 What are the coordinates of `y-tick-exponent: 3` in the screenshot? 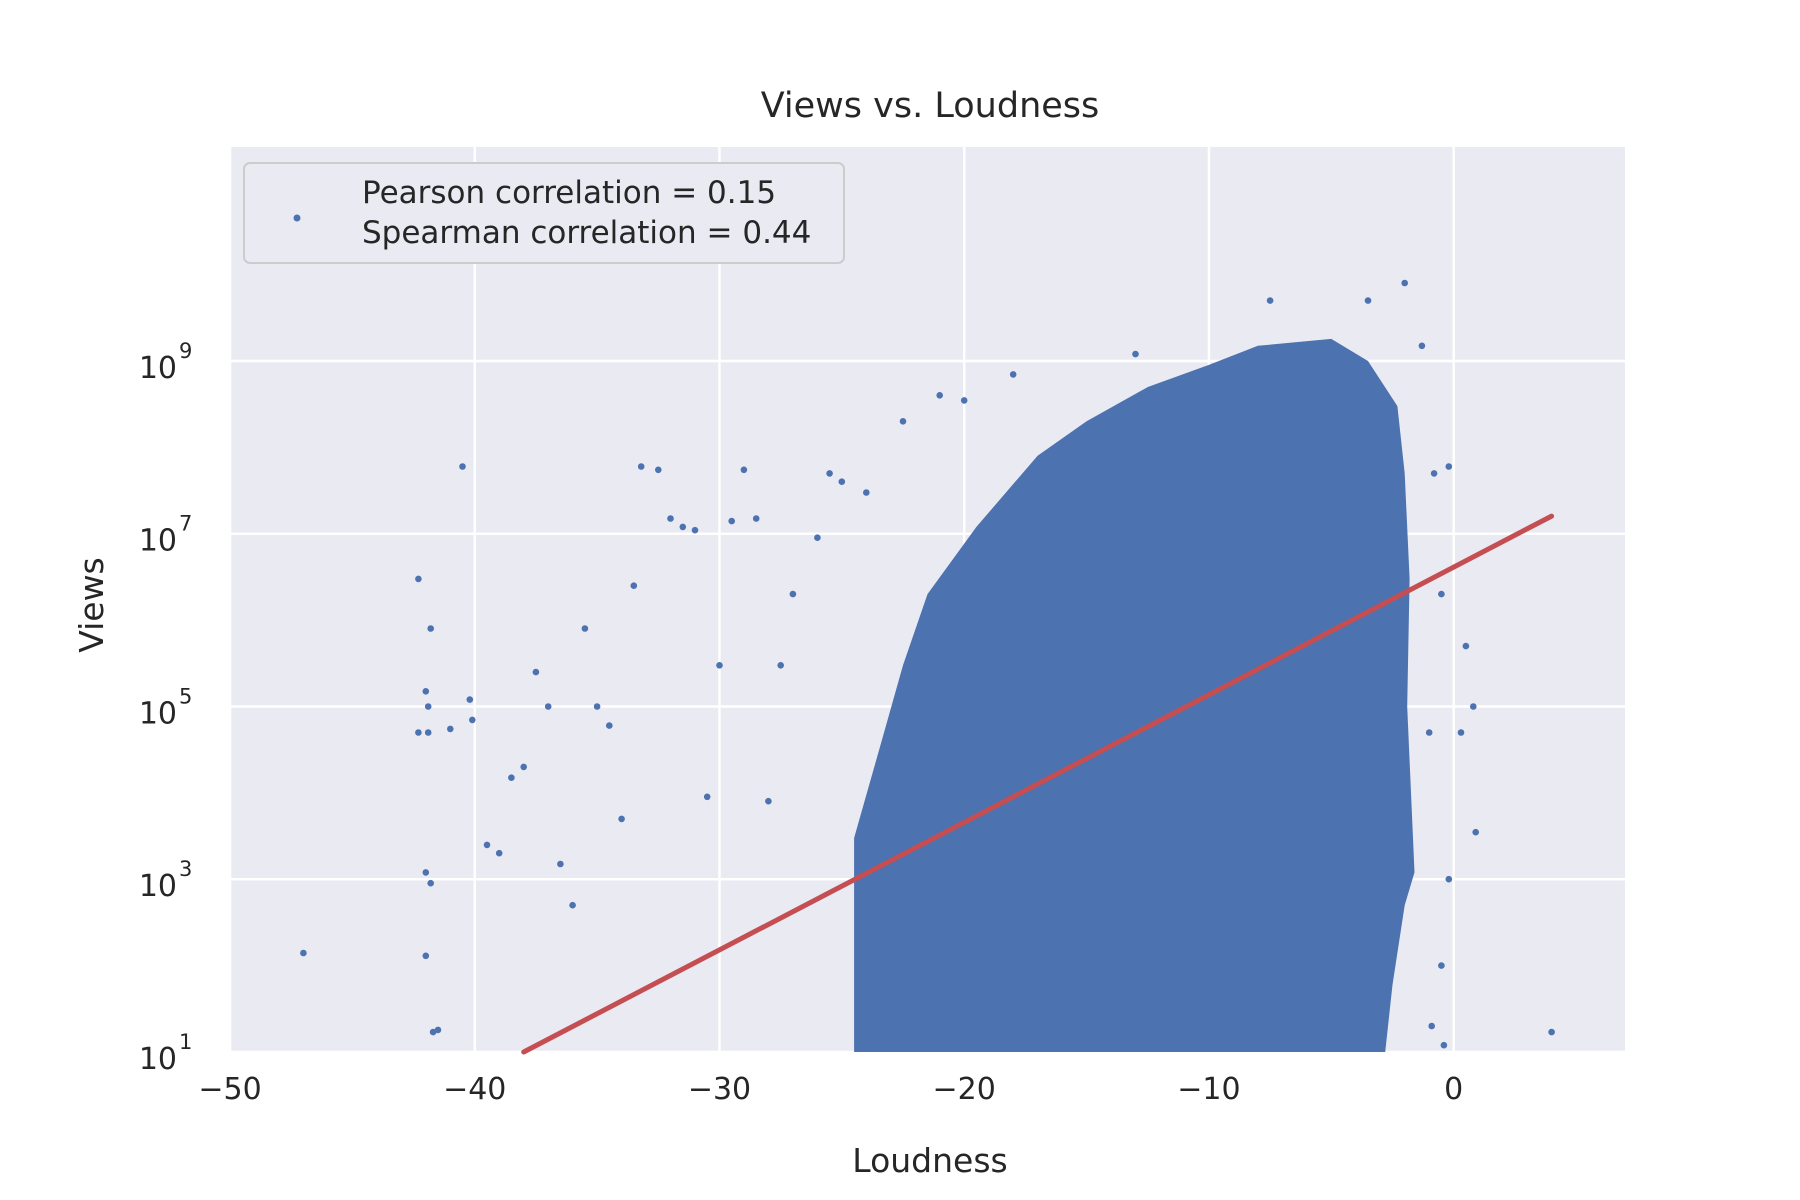 It's located at (185, 869).